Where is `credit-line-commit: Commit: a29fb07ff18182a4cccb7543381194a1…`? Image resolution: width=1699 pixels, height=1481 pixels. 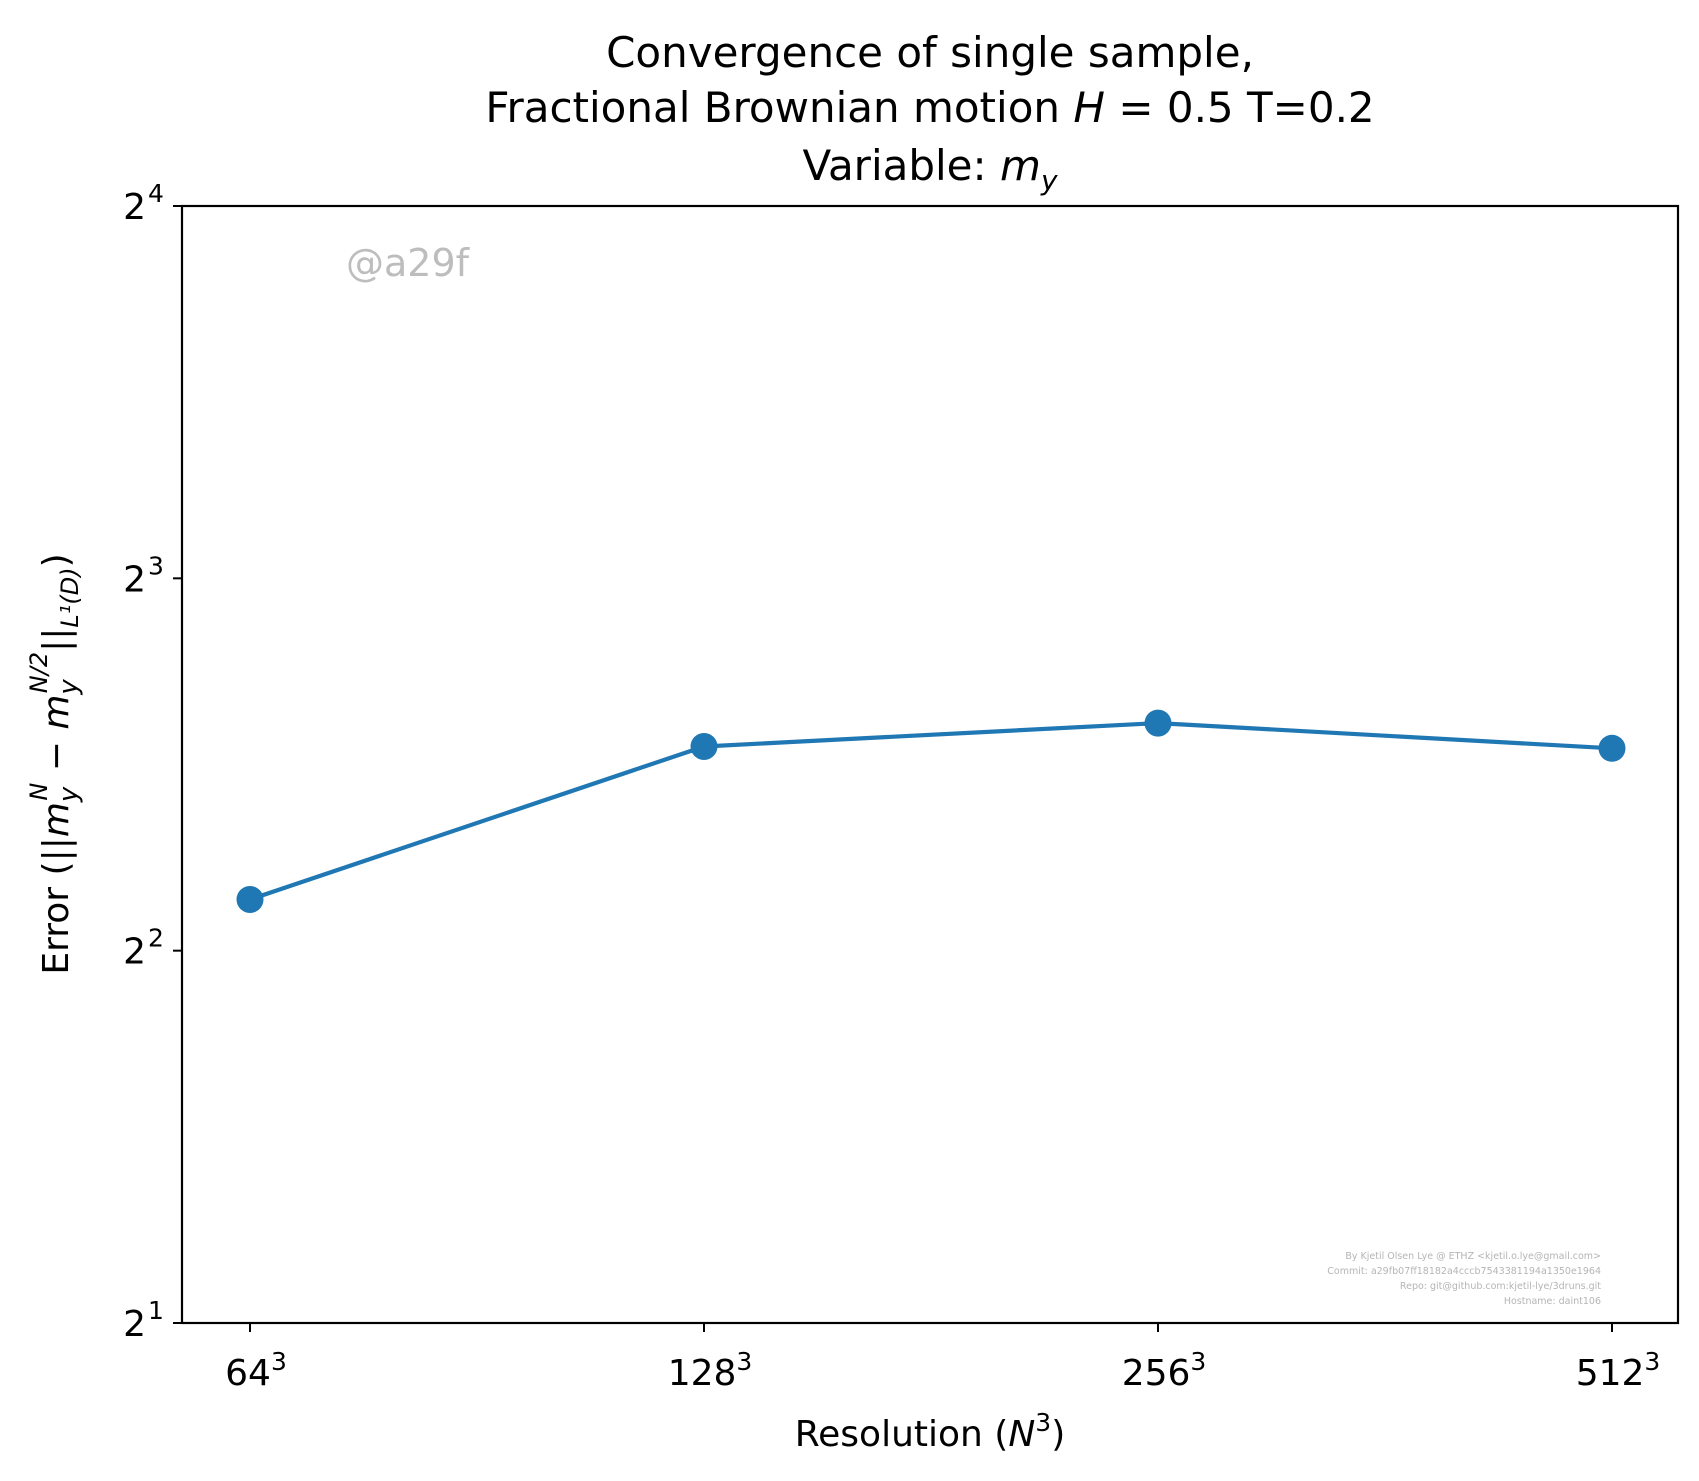
credit-line-commit: Commit: a29fb07ff18182a4cccb7543381194a1… is located at coordinates (1464, 1271).